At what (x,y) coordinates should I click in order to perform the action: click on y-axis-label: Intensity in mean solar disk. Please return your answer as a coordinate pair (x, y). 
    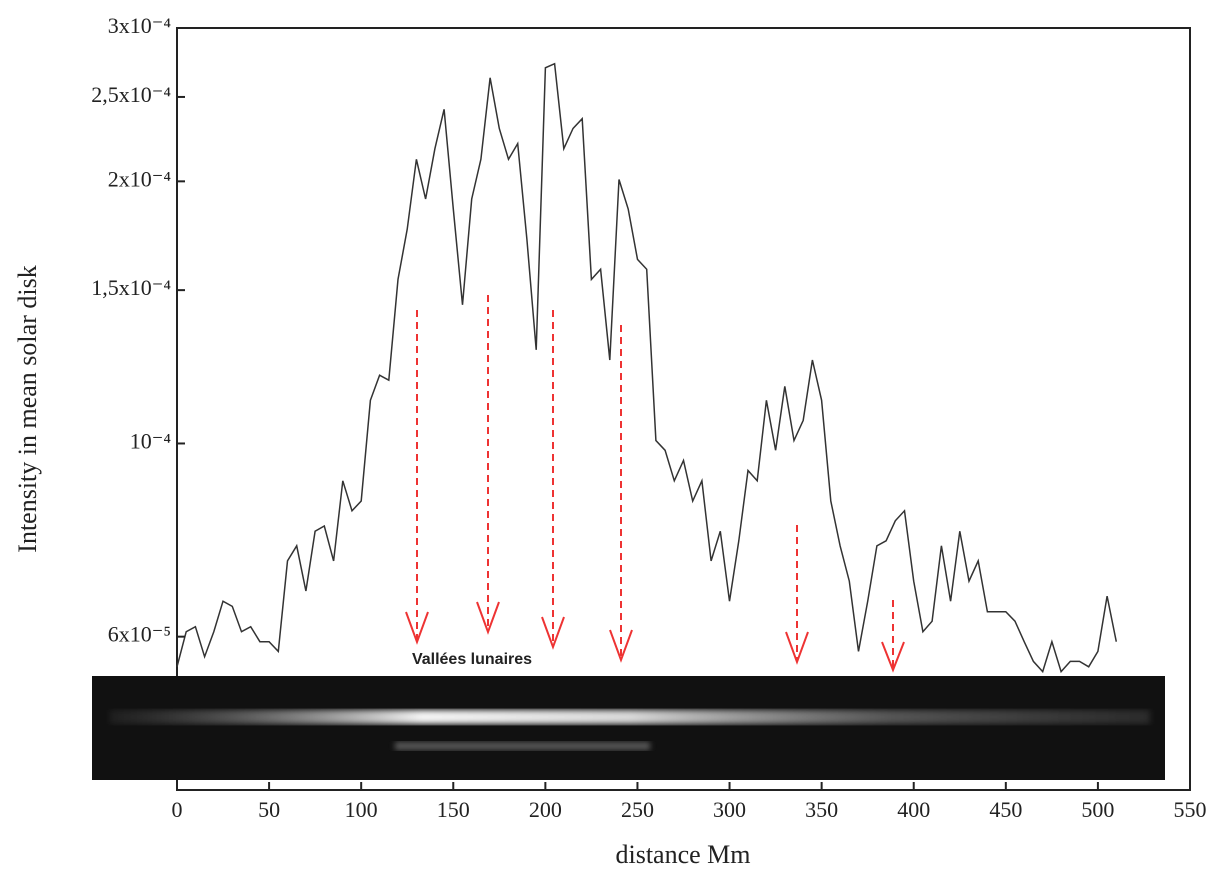
    Looking at the image, I should click on (27, 408).